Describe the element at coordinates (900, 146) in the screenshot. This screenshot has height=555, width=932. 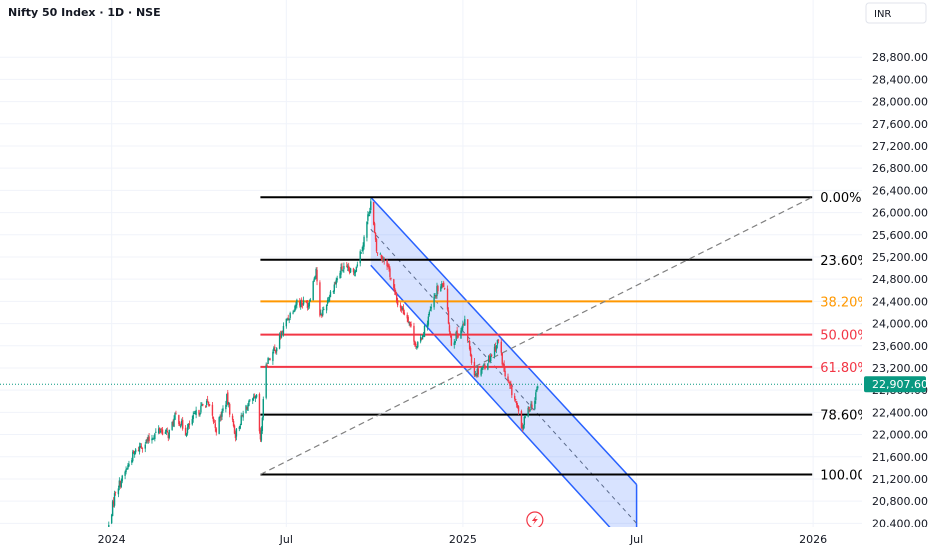
I see `price-tick-label: 27,200.00` at that location.